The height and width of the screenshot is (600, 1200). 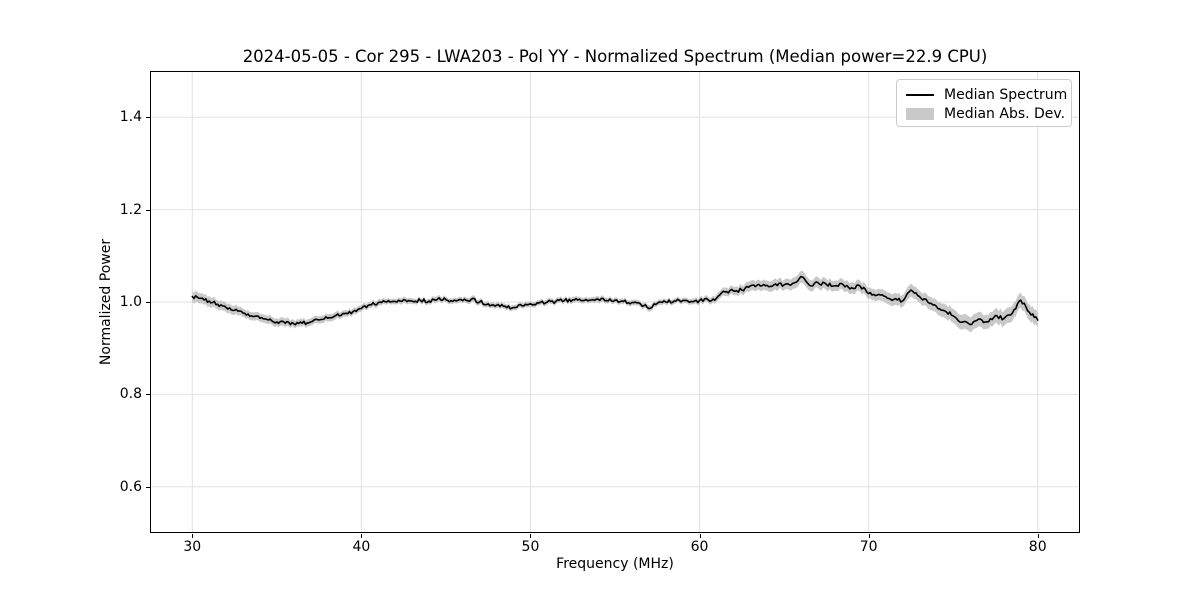 I want to click on median-line-swatch-icon, so click(x=920, y=94).